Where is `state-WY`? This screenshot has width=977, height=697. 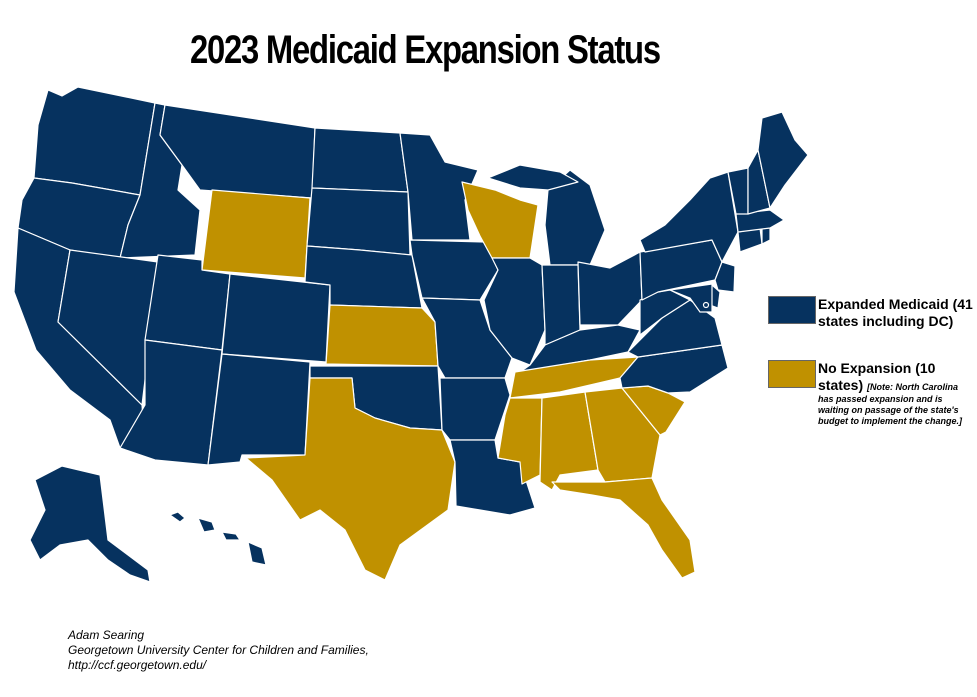 state-WY is located at coordinates (256, 234).